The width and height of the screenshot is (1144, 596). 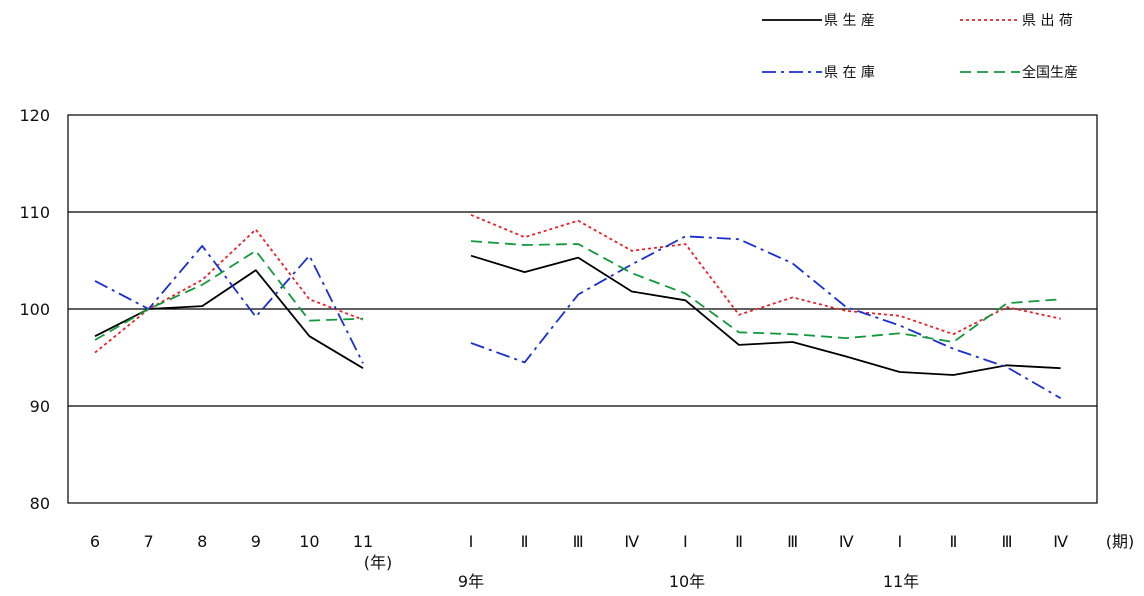 I want to click on year-group-label: 10年, so click(x=687, y=581).